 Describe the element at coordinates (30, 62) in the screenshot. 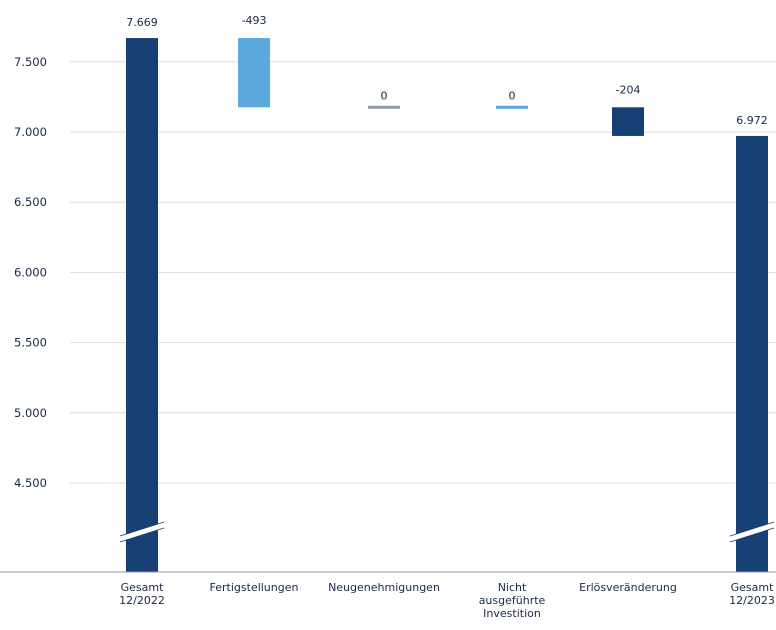

I see `y-tick-label: 7.500` at that location.